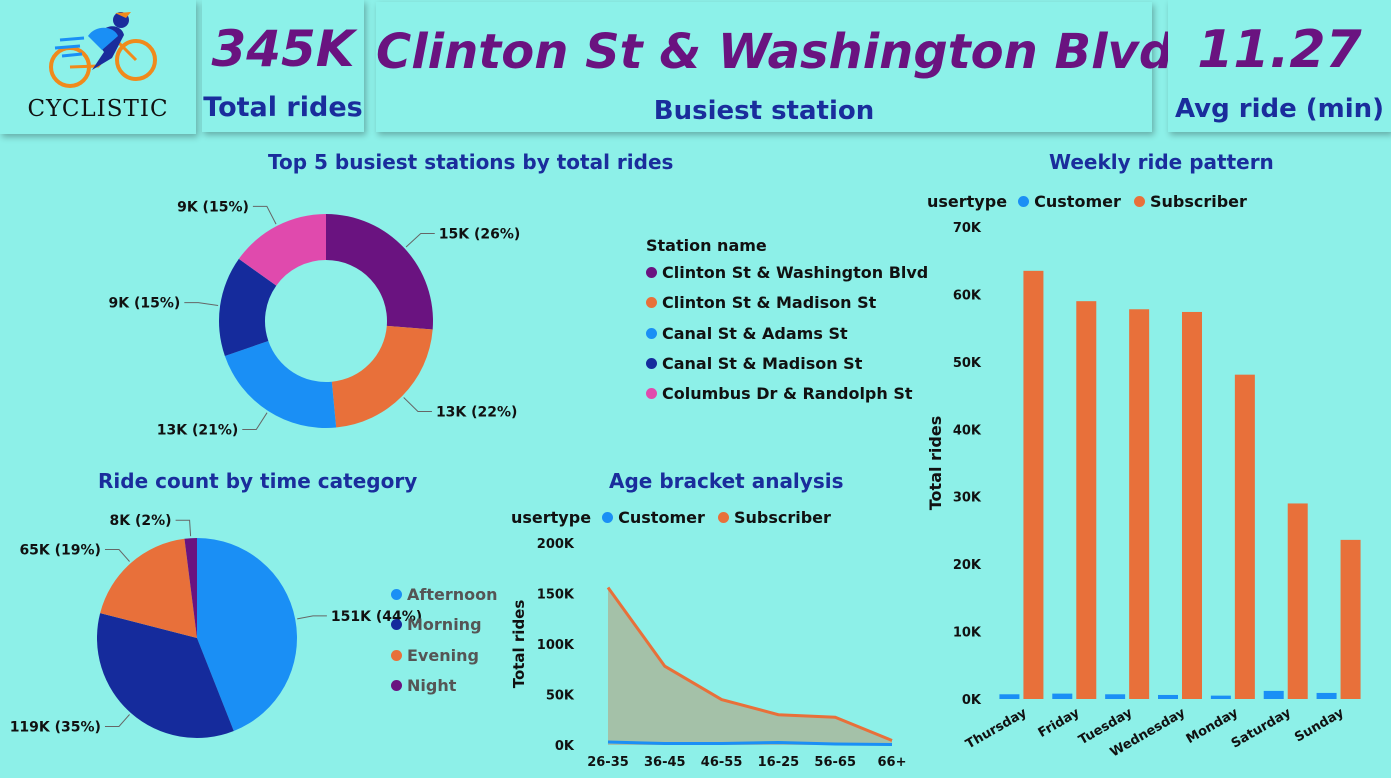 This screenshot has height=778, width=1391. Describe the element at coordinates (435, 655) in the screenshot. I see `time-legend-item: Evening` at that location.